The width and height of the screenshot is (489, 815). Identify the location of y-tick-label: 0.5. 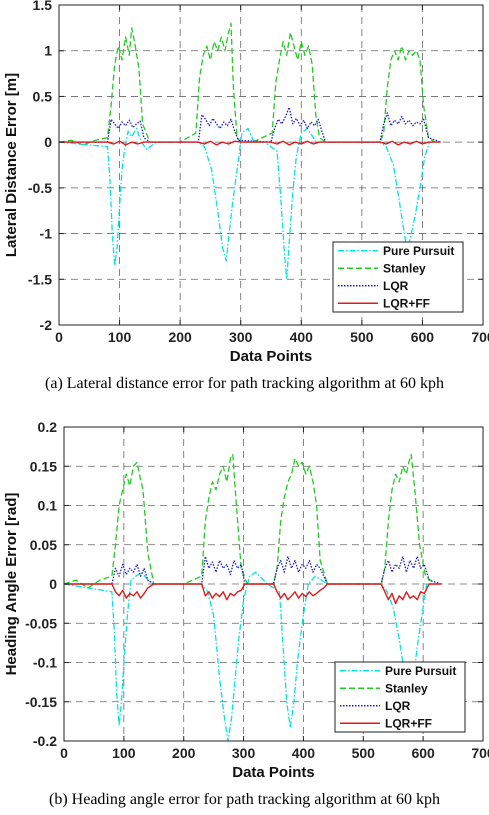
(43, 96).